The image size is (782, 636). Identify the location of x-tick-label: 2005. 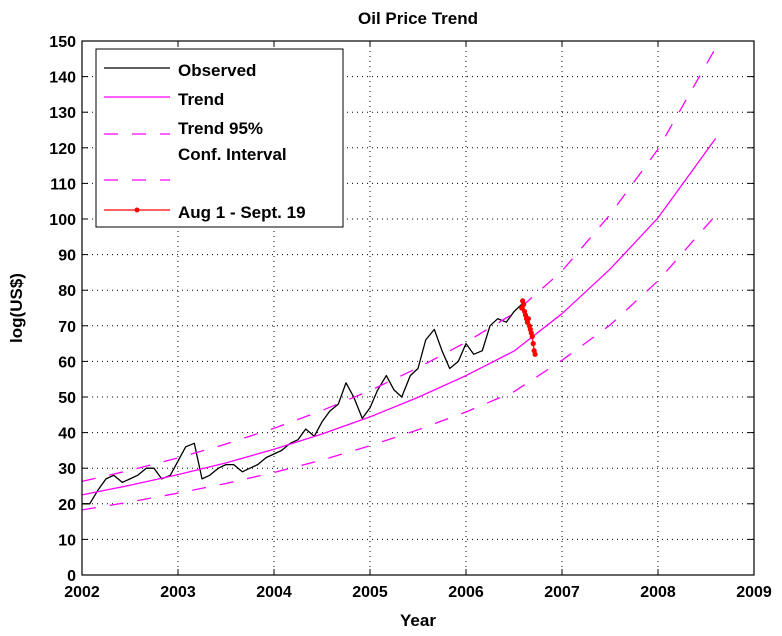
(370, 592).